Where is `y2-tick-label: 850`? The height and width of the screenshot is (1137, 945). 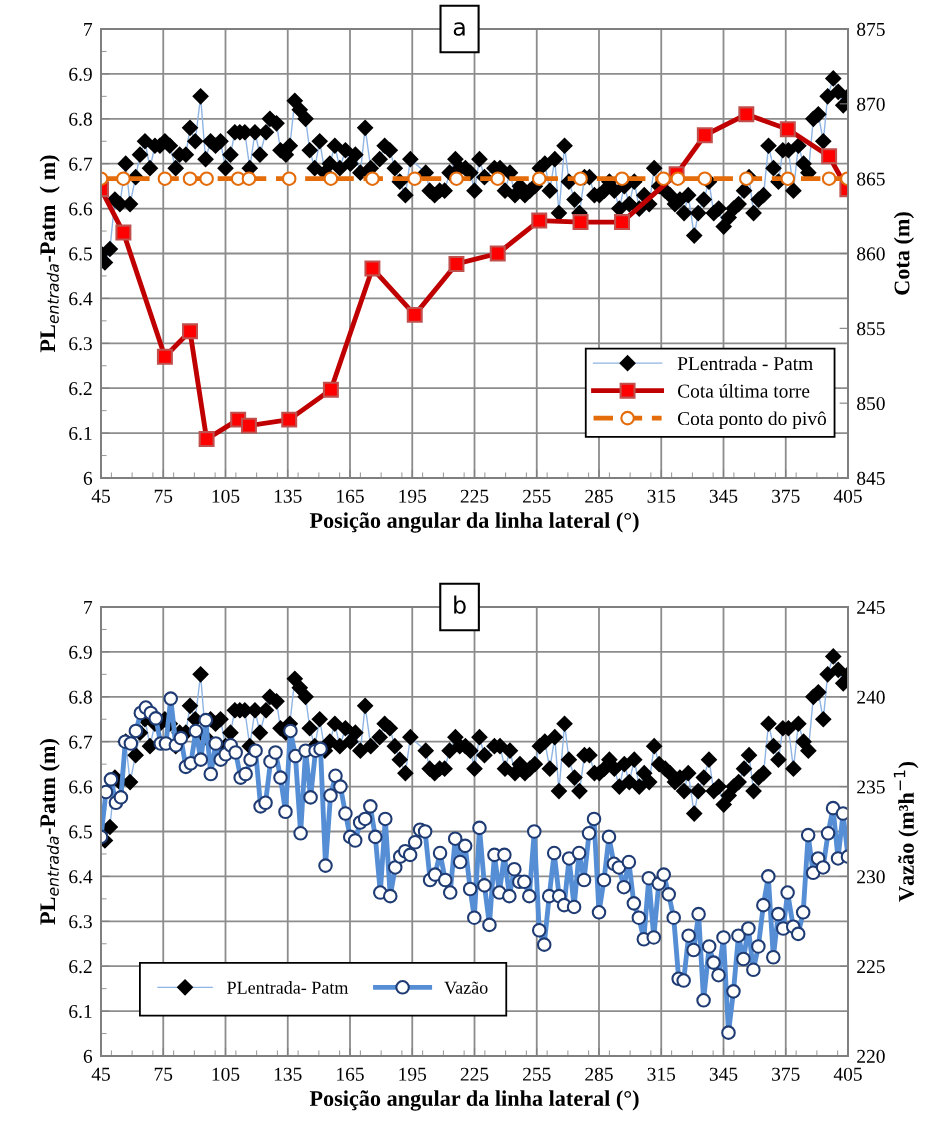 y2-tick-label: 850 is located at coordinates (871, 403).